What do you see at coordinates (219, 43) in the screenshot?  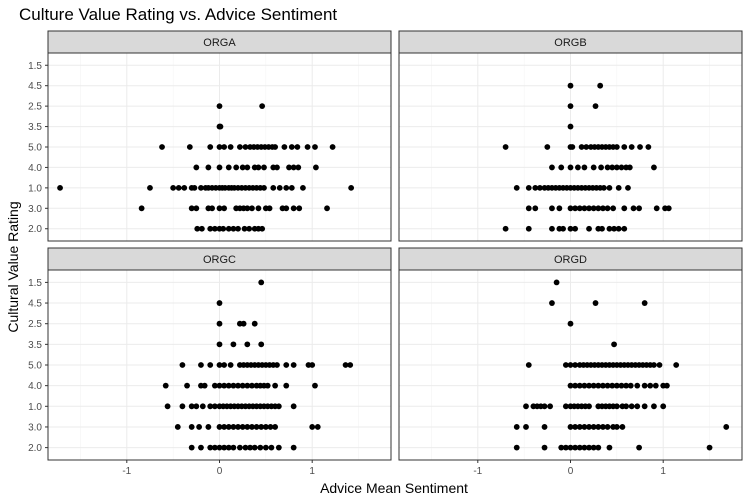 I see `facet-strip-label: ORGA` at bounding box center [219, 43].